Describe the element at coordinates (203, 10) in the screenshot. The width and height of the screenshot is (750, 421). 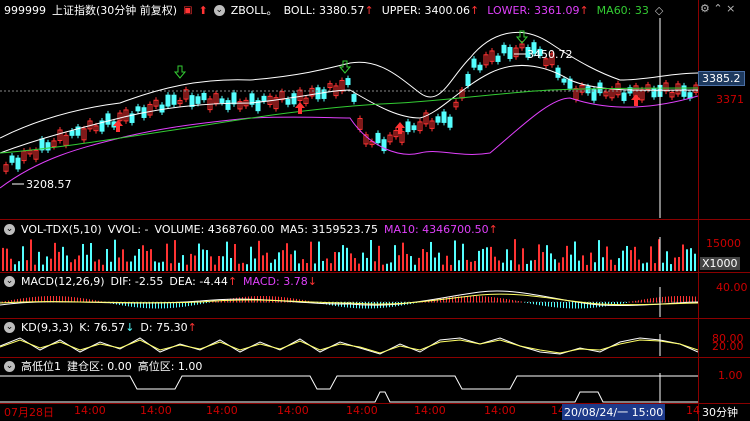
I see `up-arrow-icon: ⬆` at that location.